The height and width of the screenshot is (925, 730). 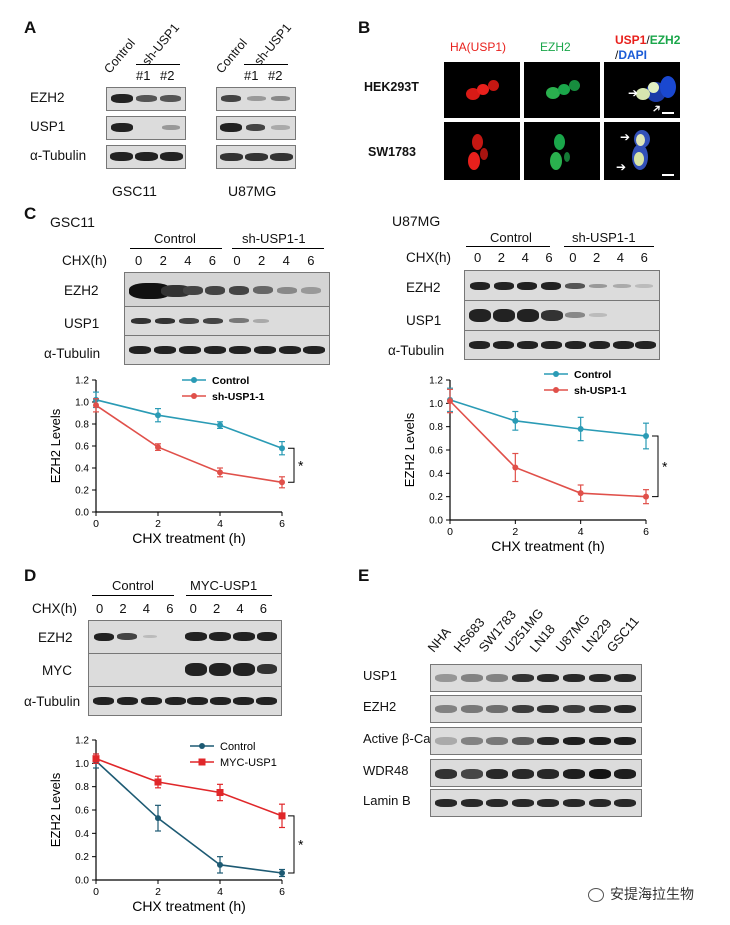 What do you see at coordinates (392, 152) in the screenshot?
I see `row-label-sw1783: SW1783` at bounding box center [392, 152].